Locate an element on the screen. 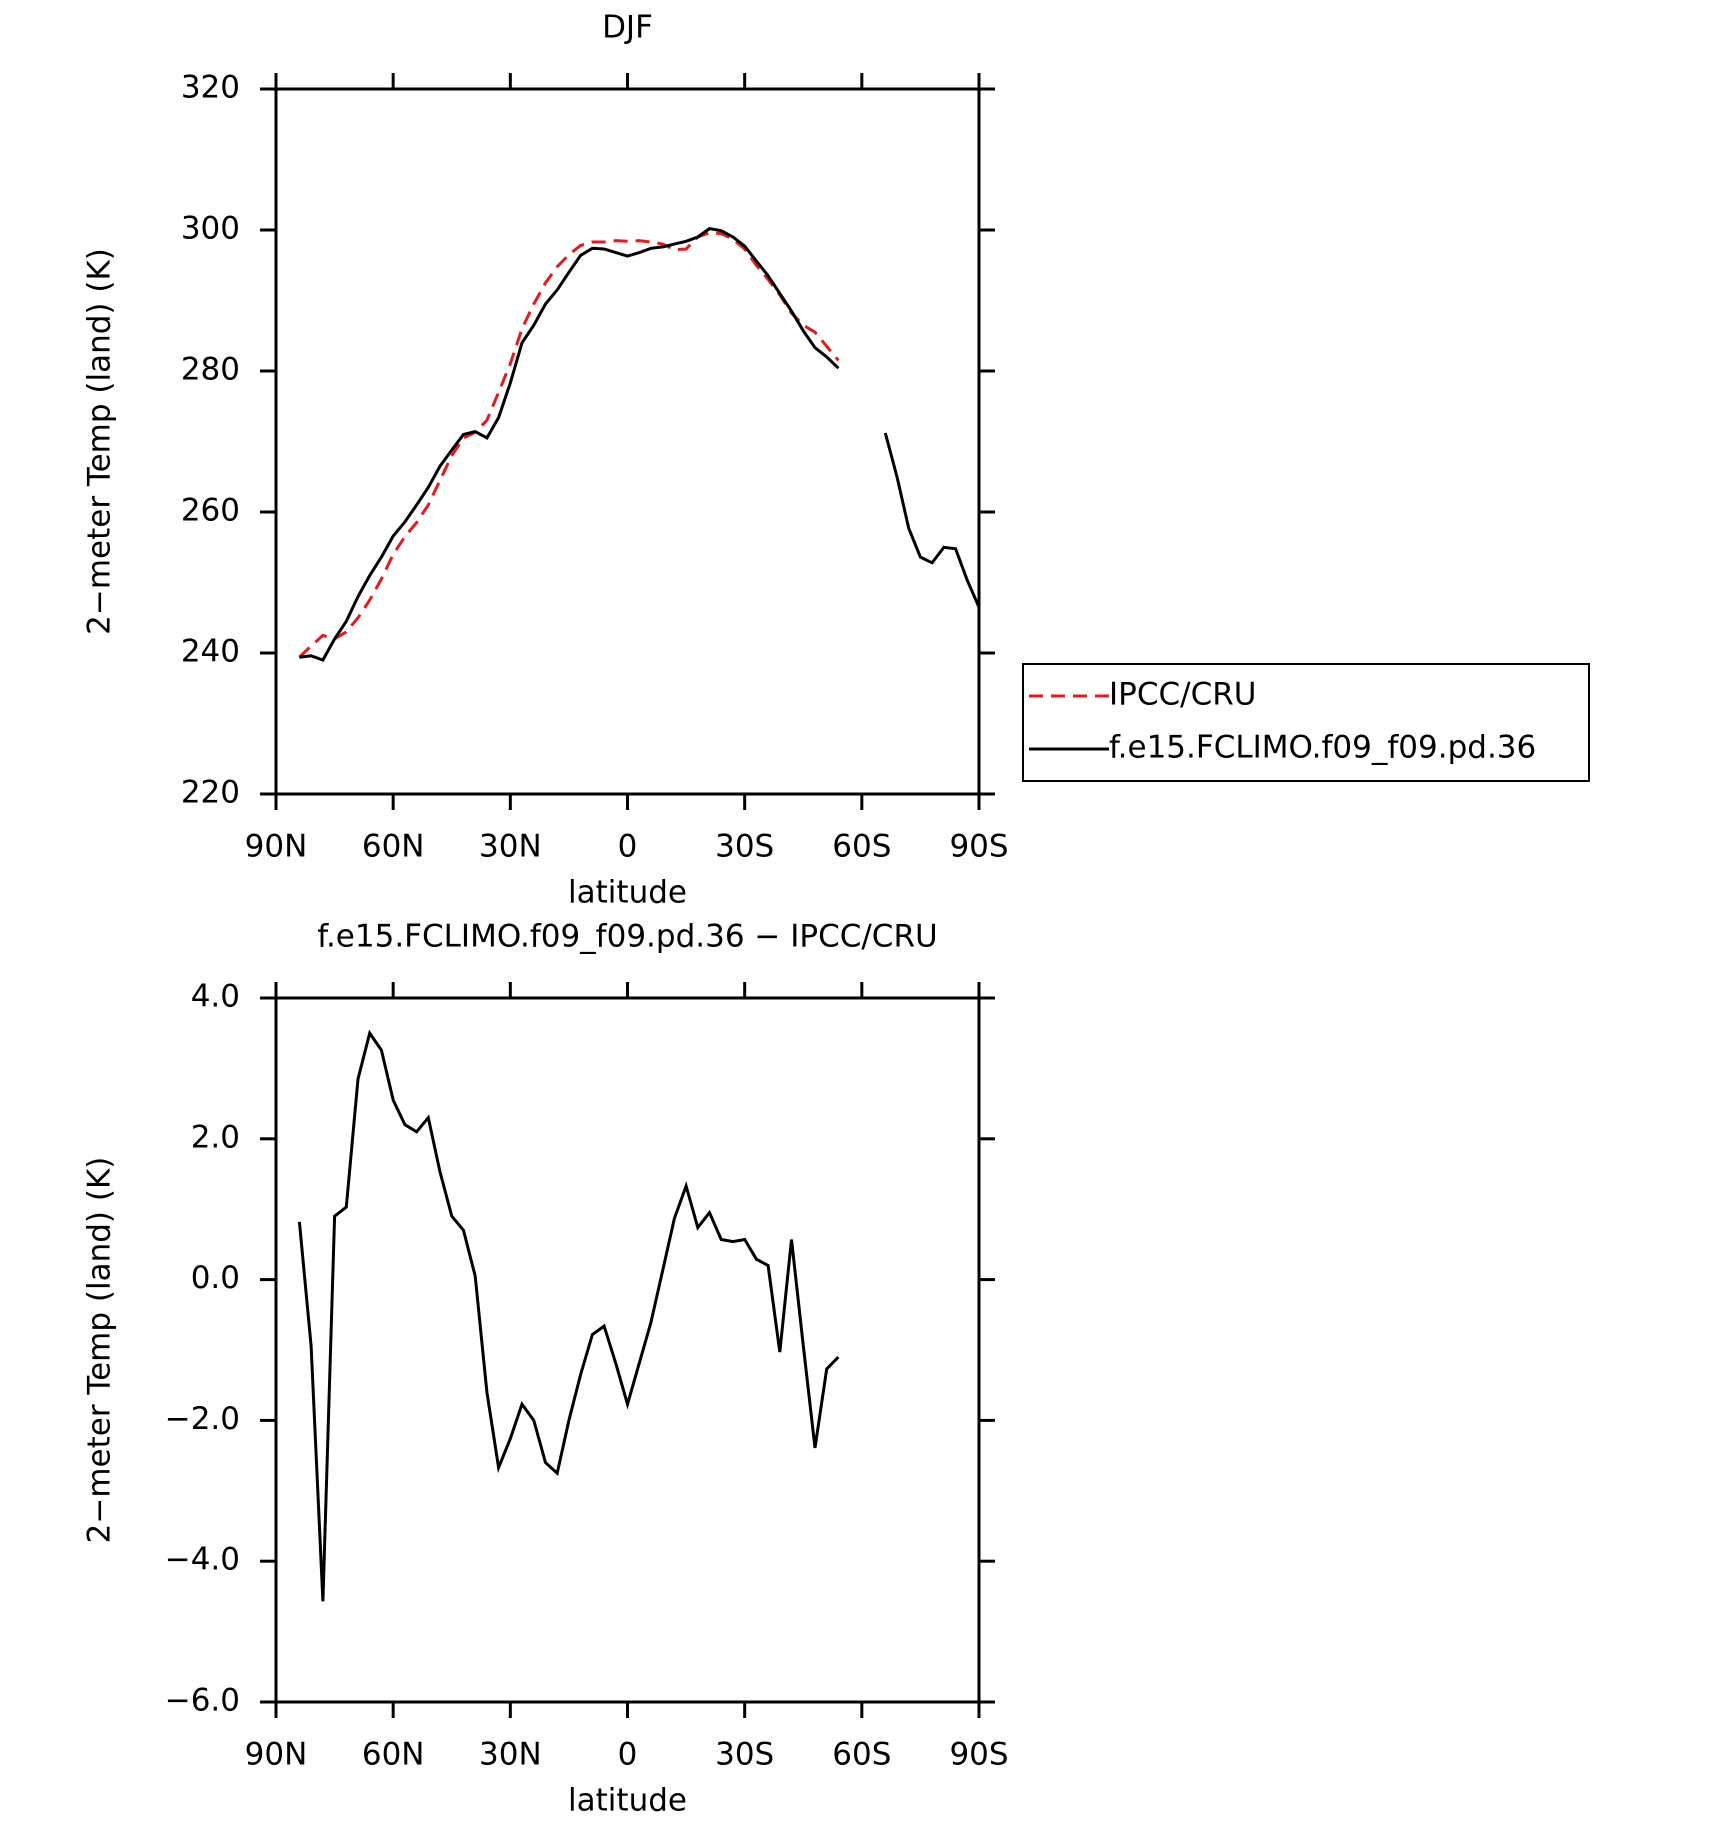 This screenshot has width=1710, height=1833. y-tick-label: 240 is located at coordinates (210, 652).